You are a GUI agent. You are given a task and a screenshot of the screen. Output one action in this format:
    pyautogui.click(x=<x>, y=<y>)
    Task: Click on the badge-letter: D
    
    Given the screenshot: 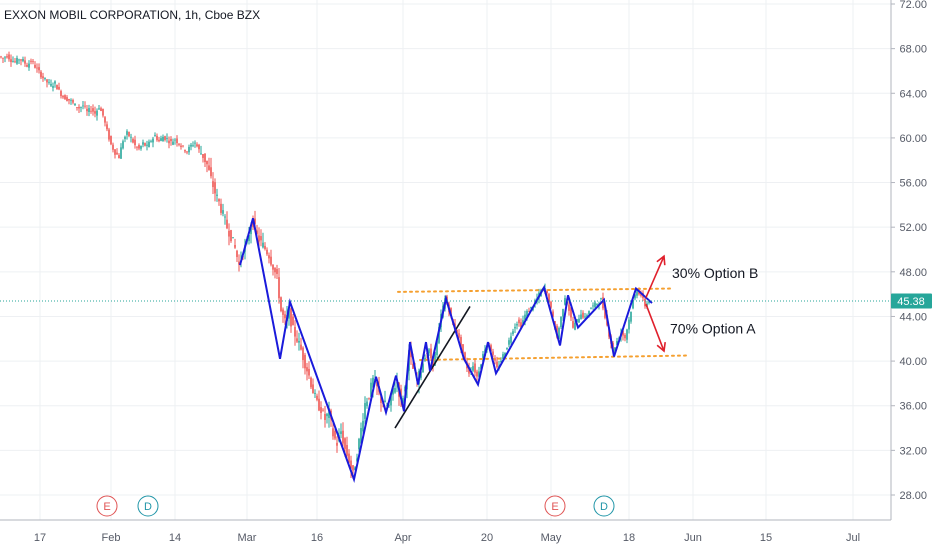 What is the action you would take?
    pyautogui.click(x=148, y=507)
    